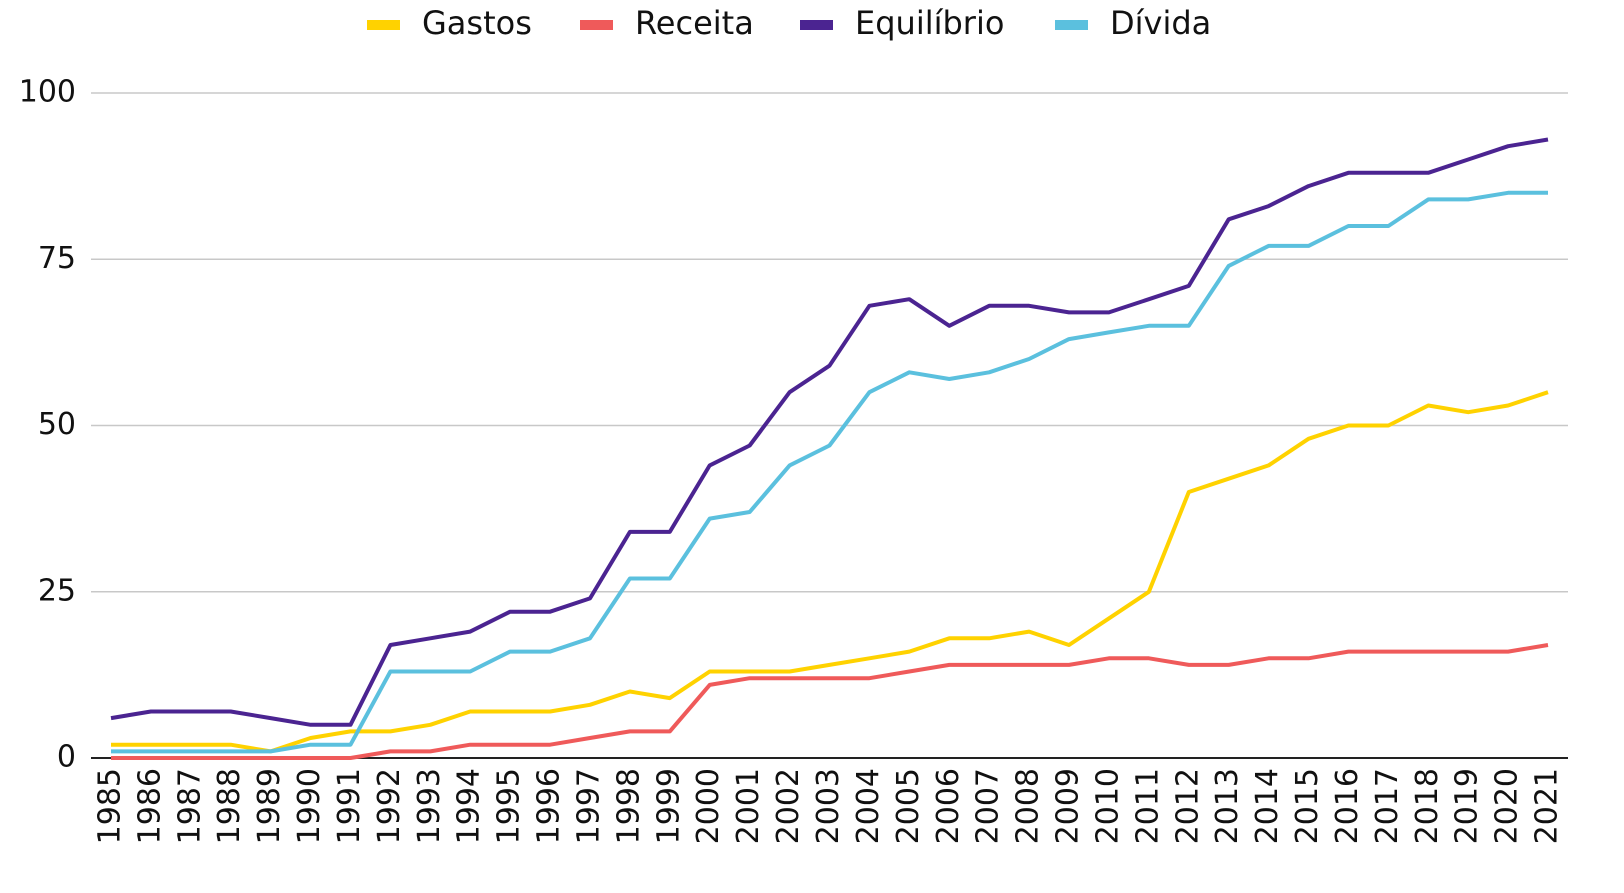  Describe the element at coordinates (1427, 806) in the screenshot. I see `x-tick-label: 2018` at that location.